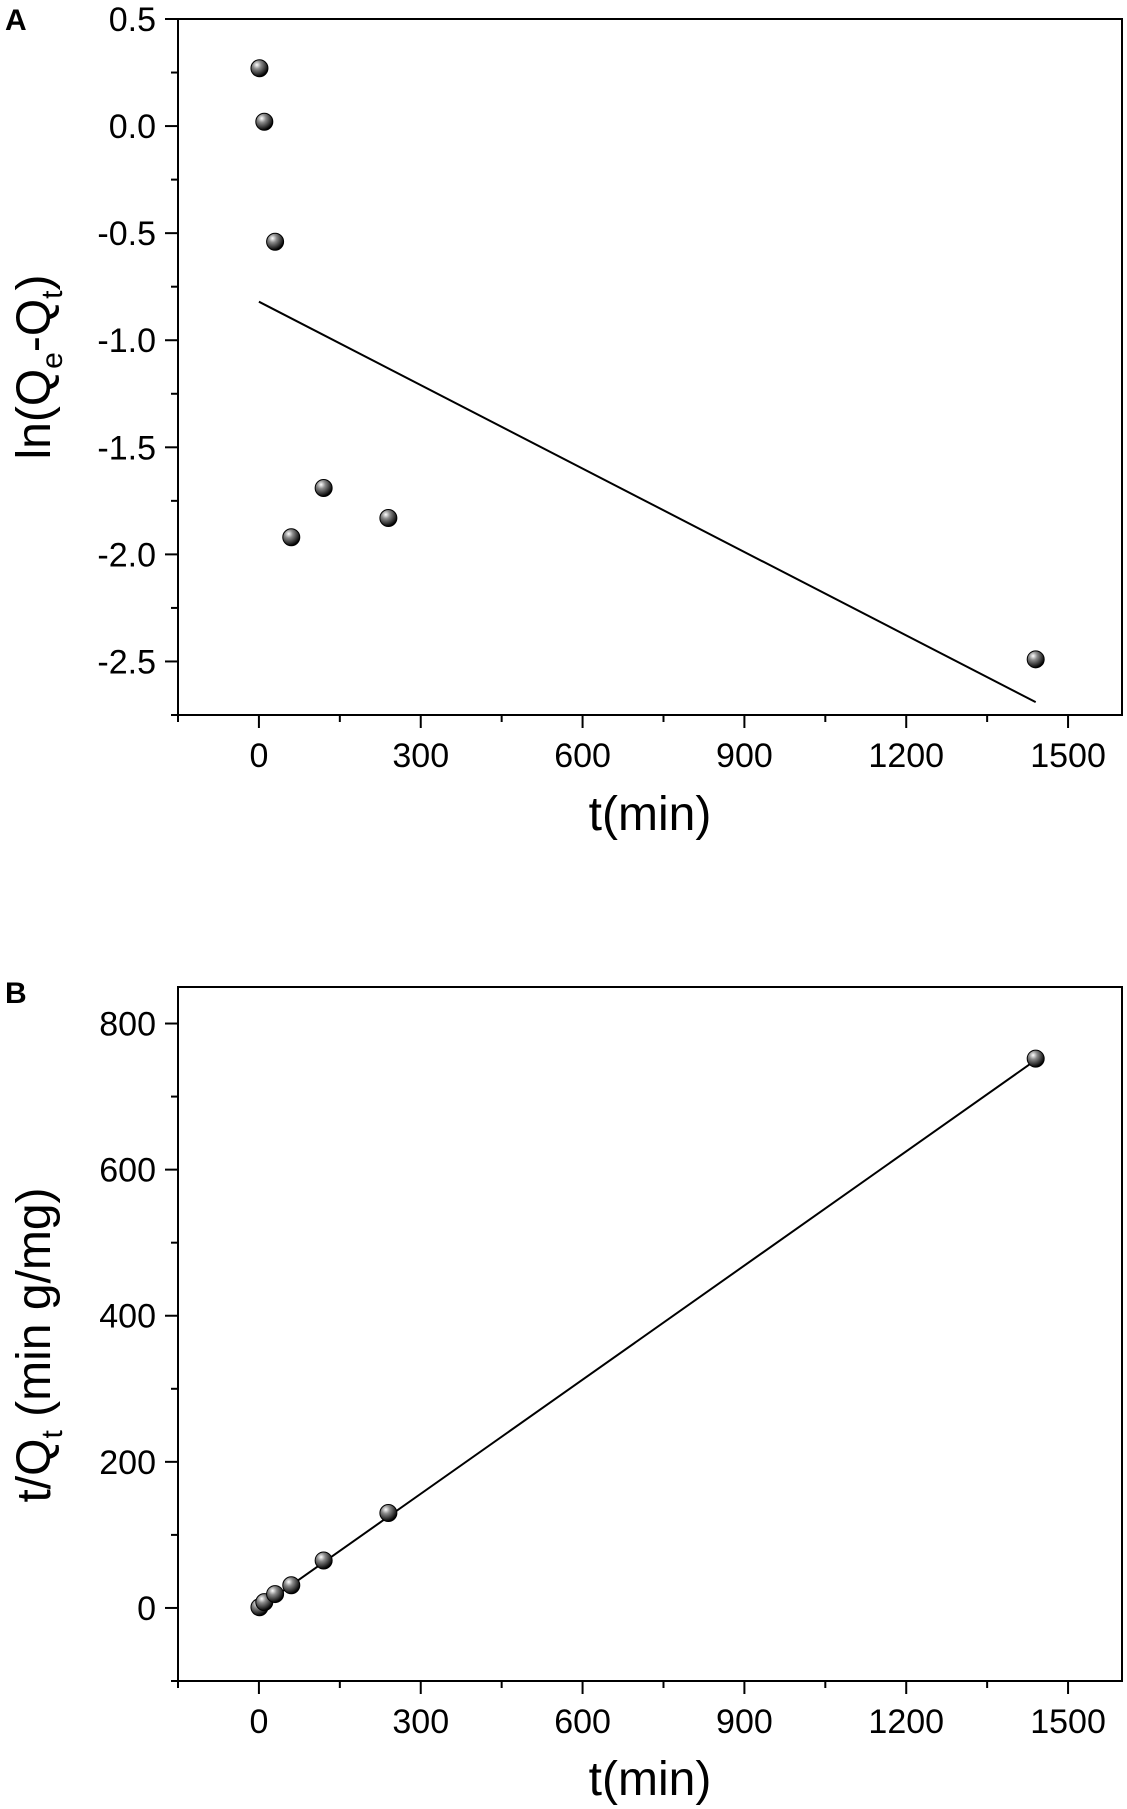  Describe the element at coordinates (34, 414) in the screenshot. I see `y-title-a-part1: ln(Q` at that location.